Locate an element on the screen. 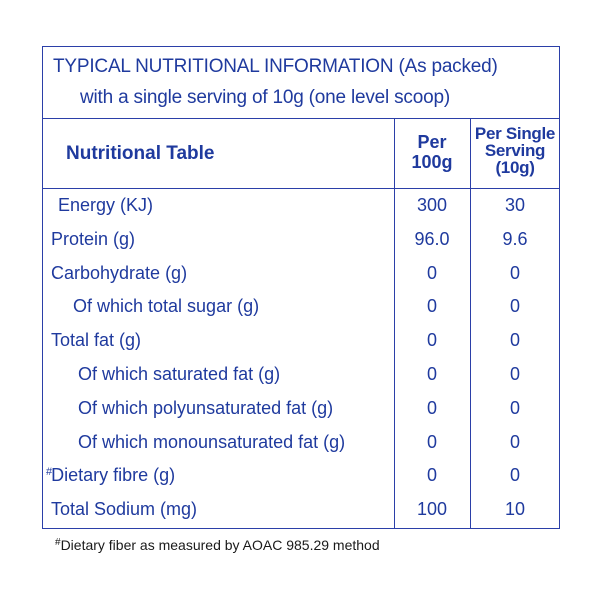 The width and height of the screenshot is (600, 600). header-per-serving-line-2: Serving is located at coordinates (515, 150).